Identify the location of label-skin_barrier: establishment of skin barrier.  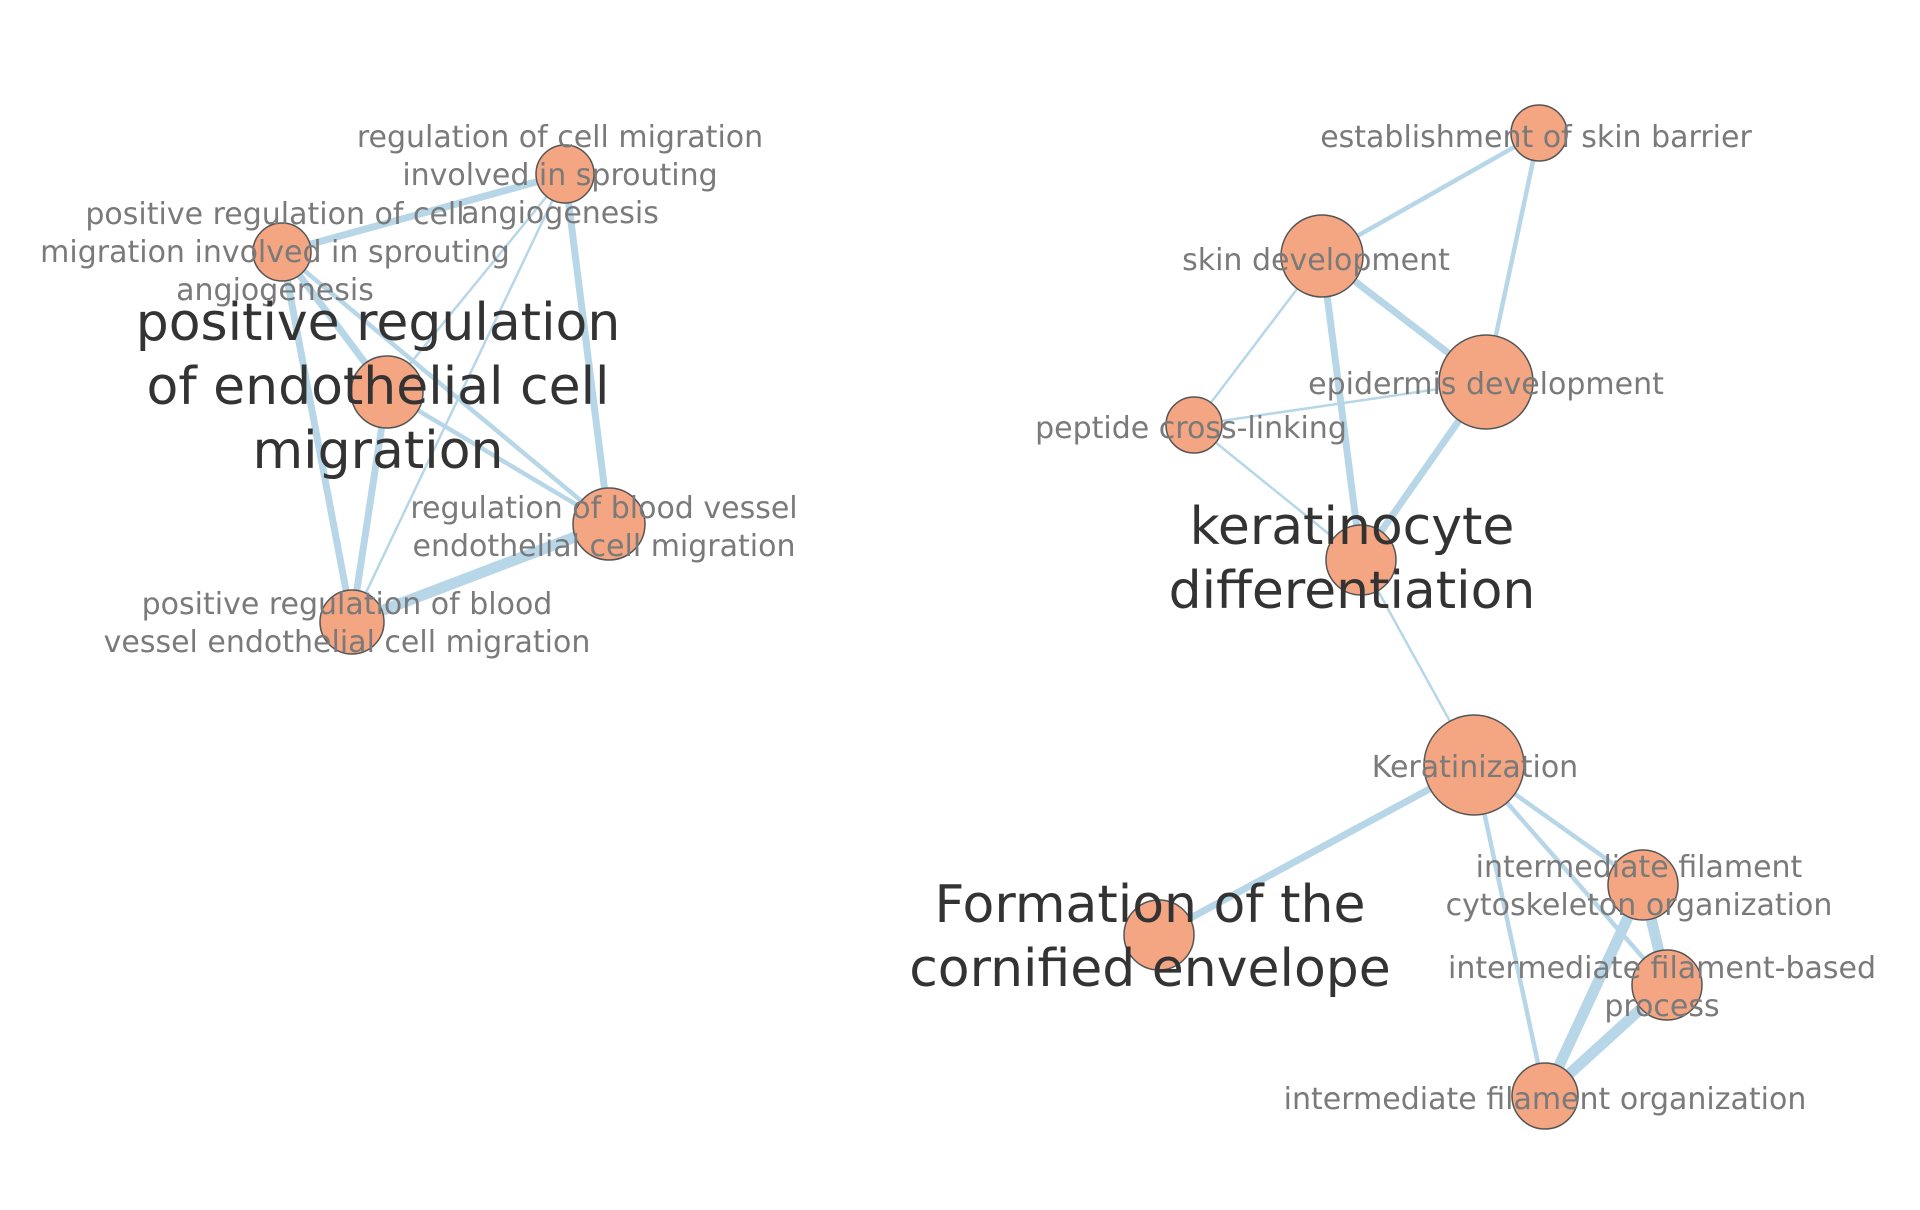
(1536, 137).